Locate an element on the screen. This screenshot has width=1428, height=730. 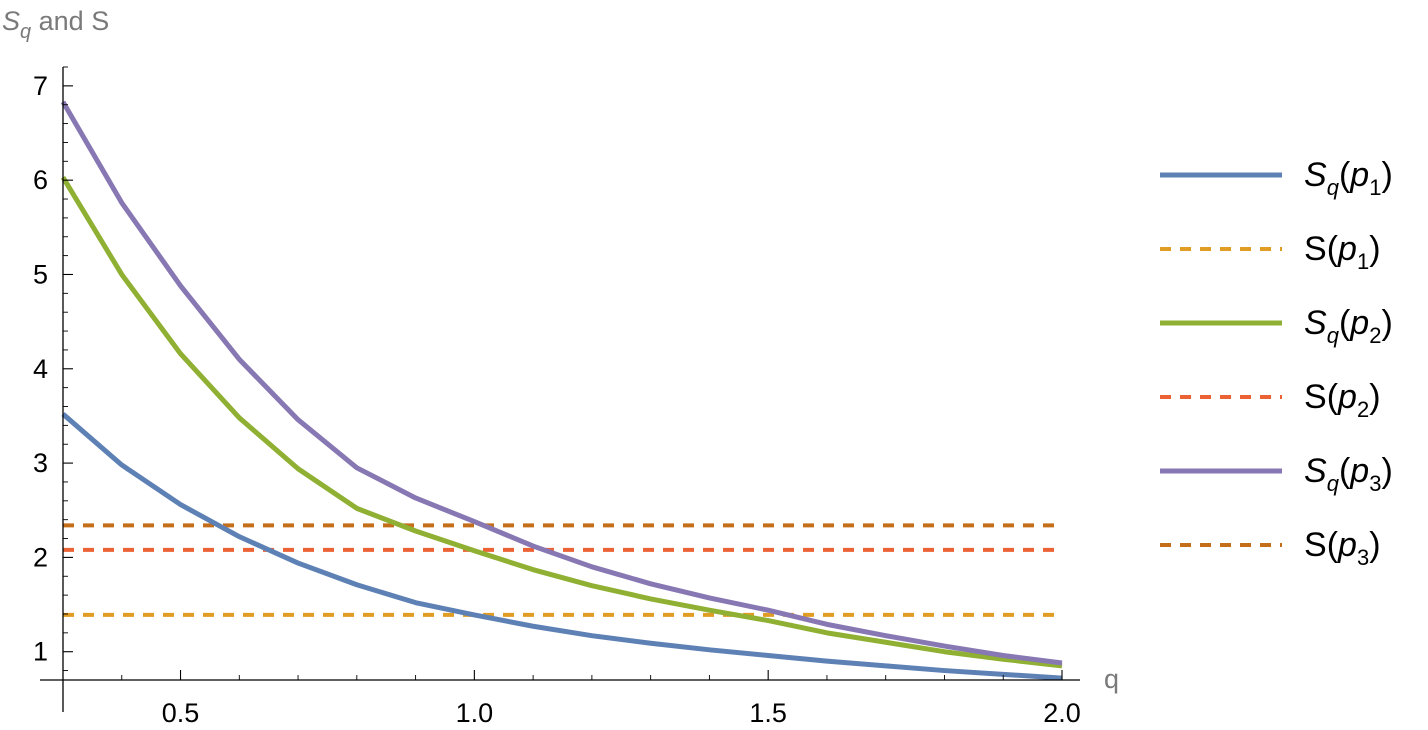
legend-label: S(p2) is located at coordinates (1342, 400).